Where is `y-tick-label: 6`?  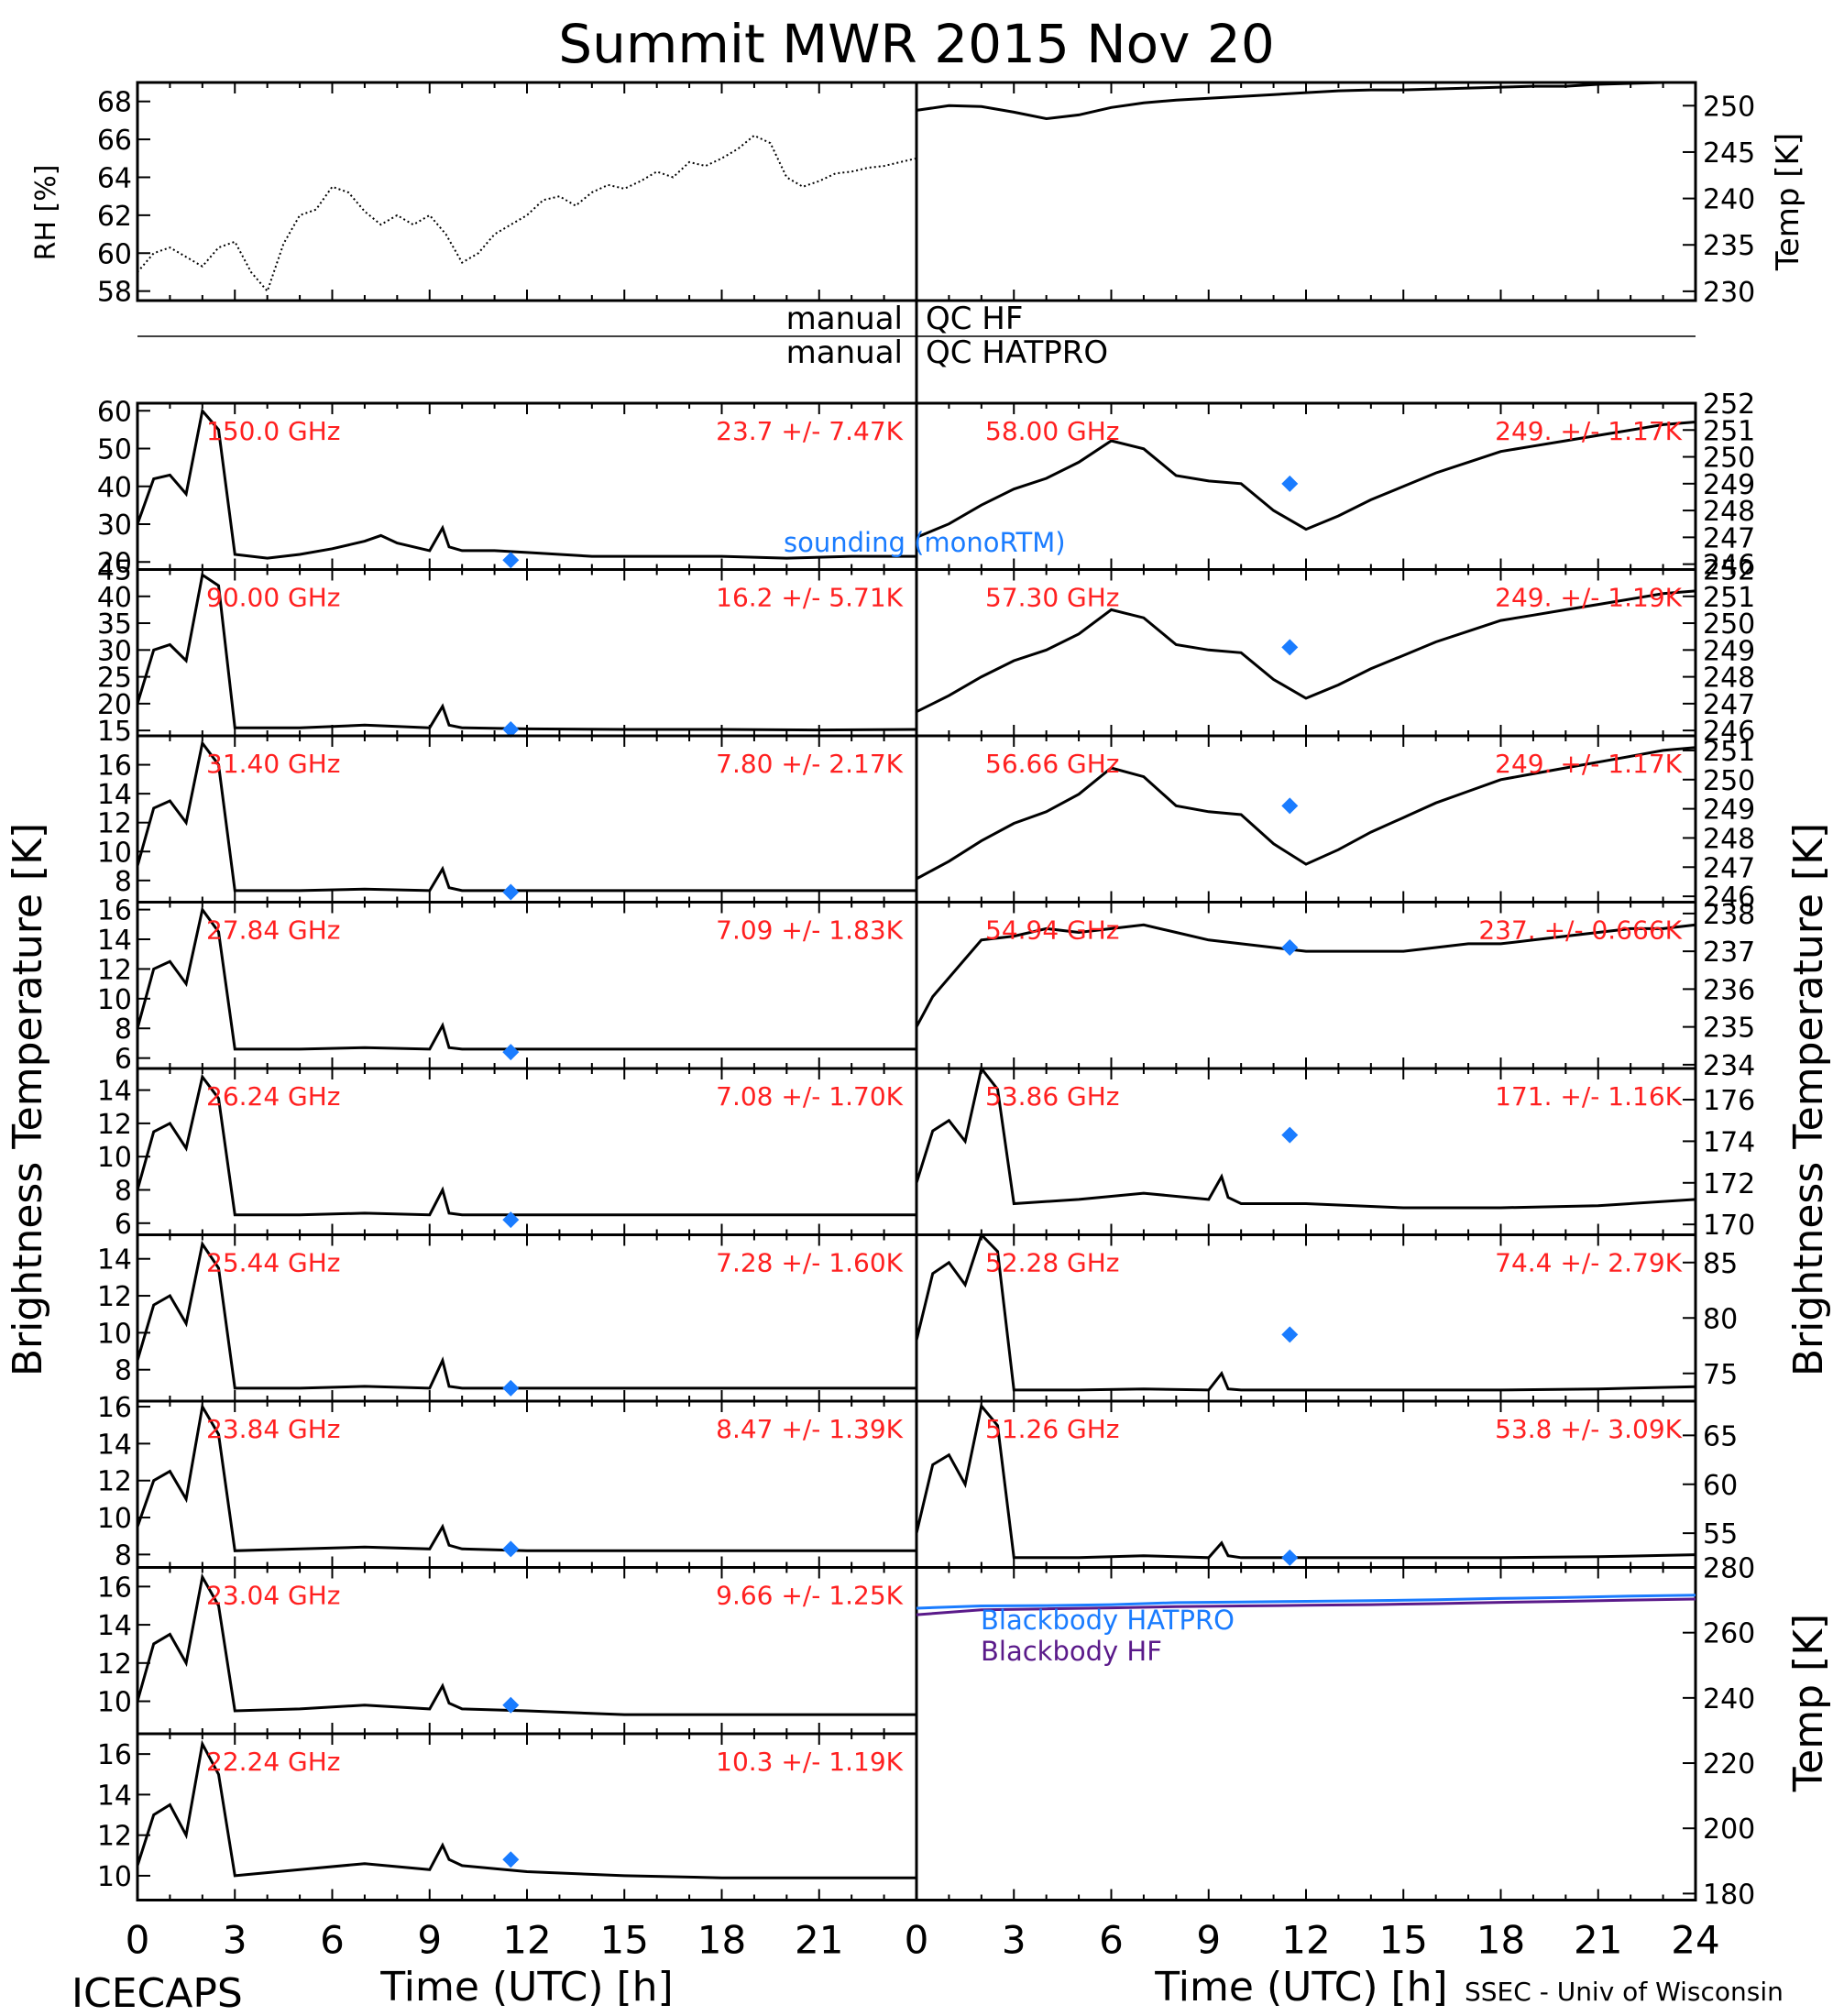 y-tick-label: 6 is located at coordinates (123, 1060).